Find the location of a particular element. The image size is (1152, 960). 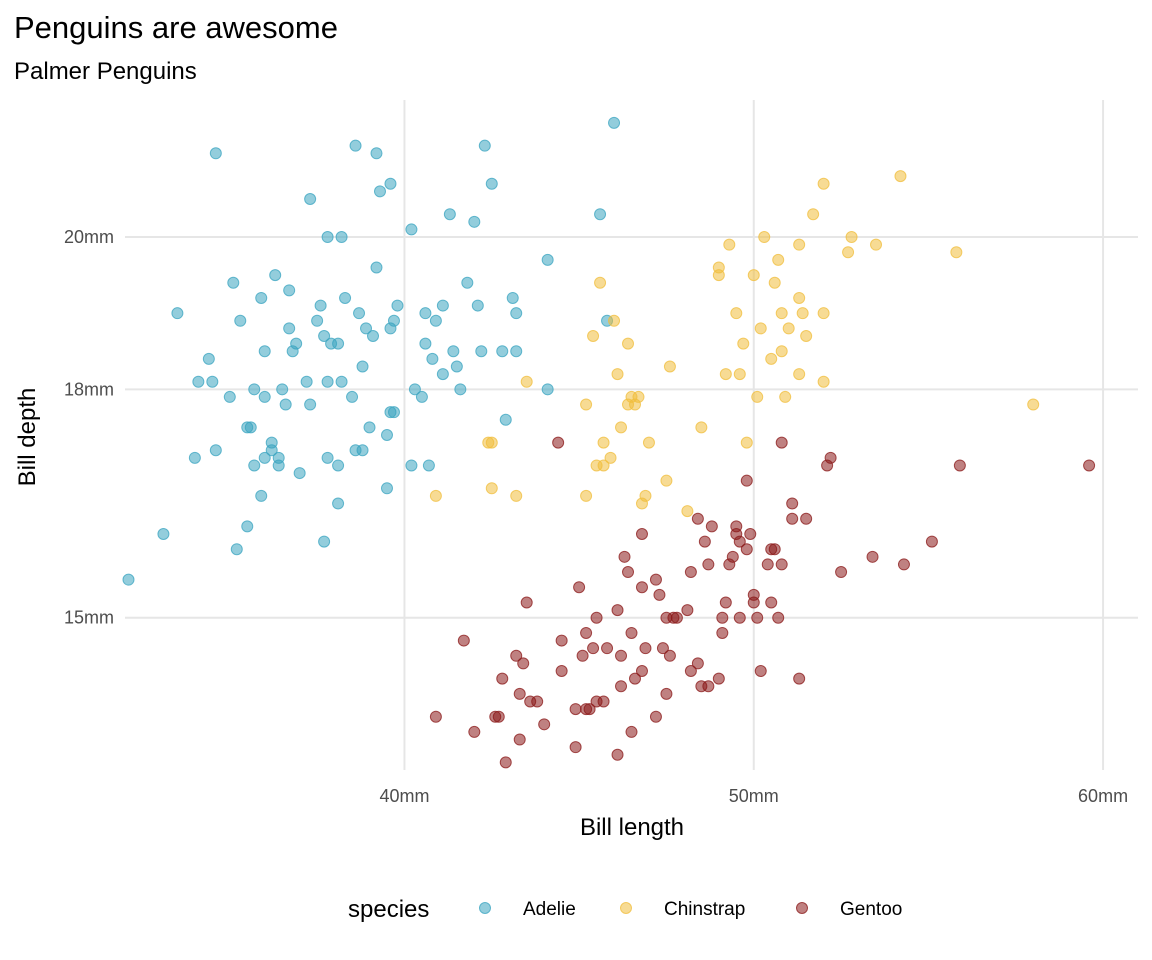

x-axis-ticks: 40mm 50mm 60mm is located at coordinates (753, 796).